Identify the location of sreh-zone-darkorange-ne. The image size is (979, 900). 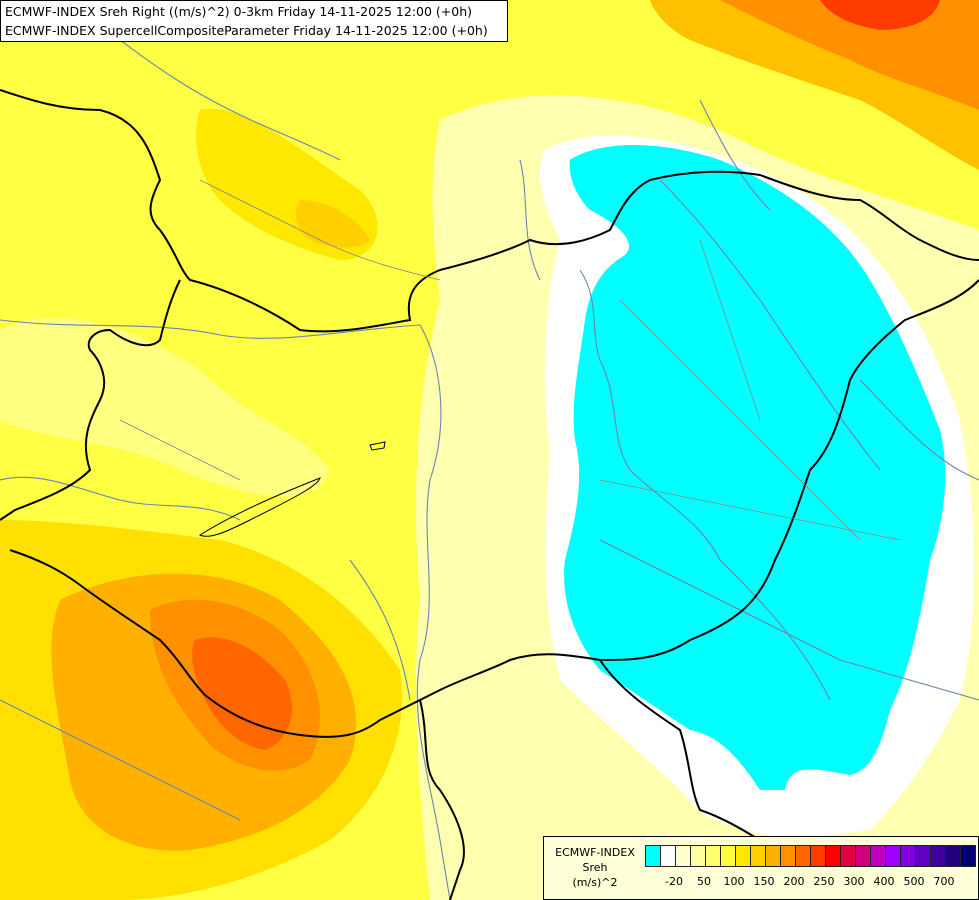
(849, 55).